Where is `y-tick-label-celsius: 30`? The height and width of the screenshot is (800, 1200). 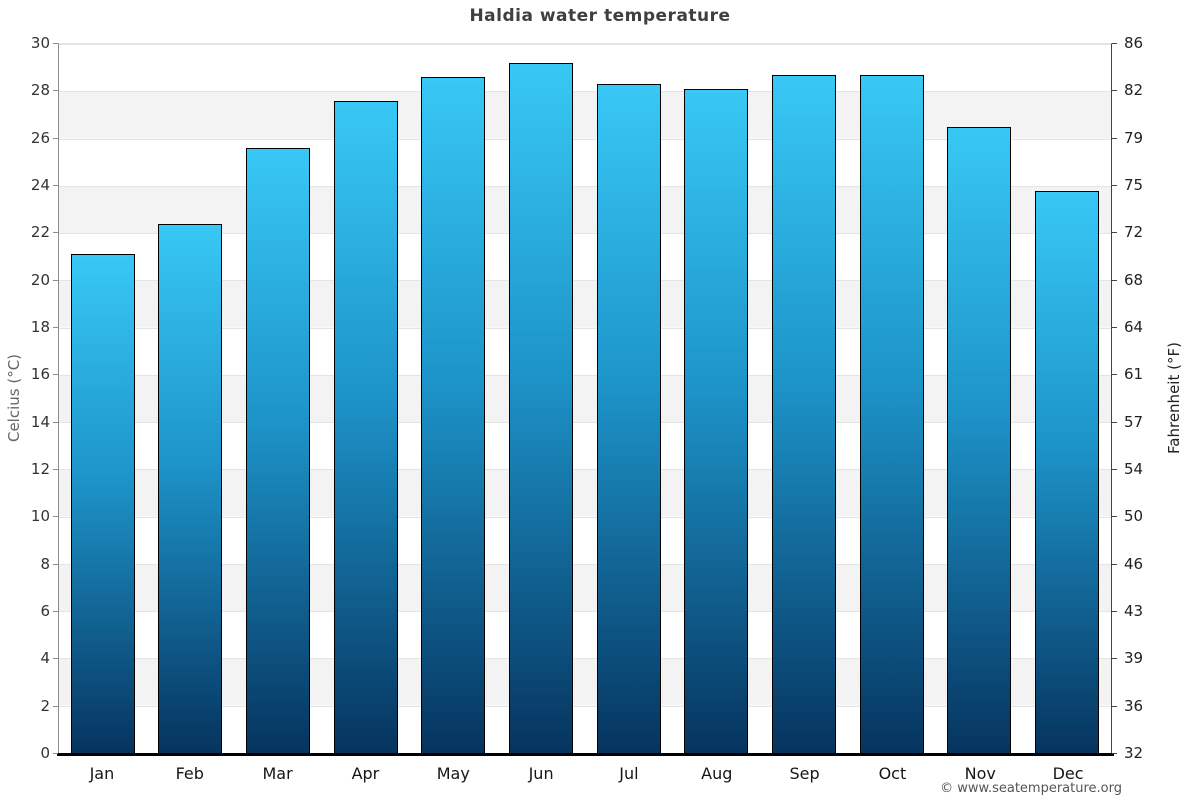
y-tick-label-celsius: 30 is located at coordinates (40, 43).